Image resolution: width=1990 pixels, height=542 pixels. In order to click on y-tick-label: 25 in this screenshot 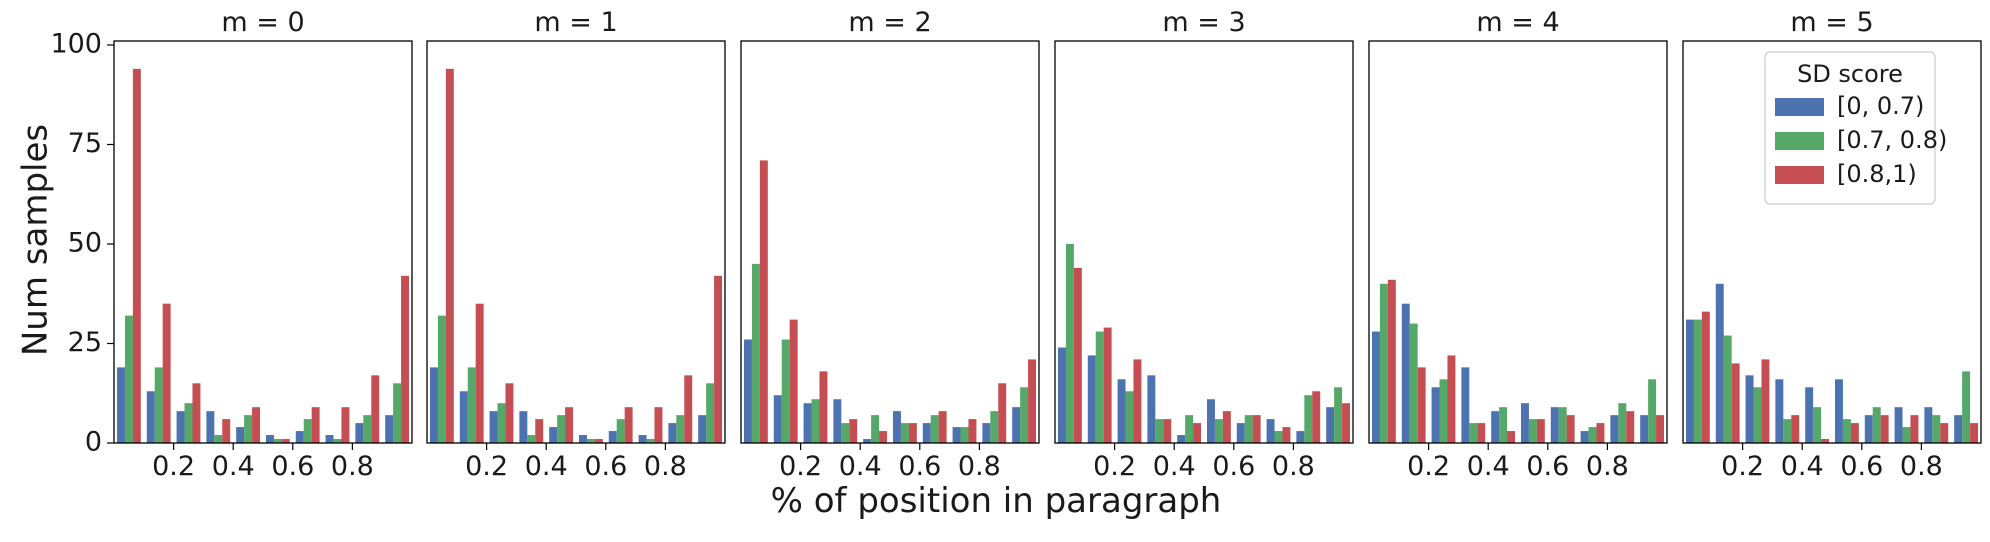, I will do `click(85, 342)`.